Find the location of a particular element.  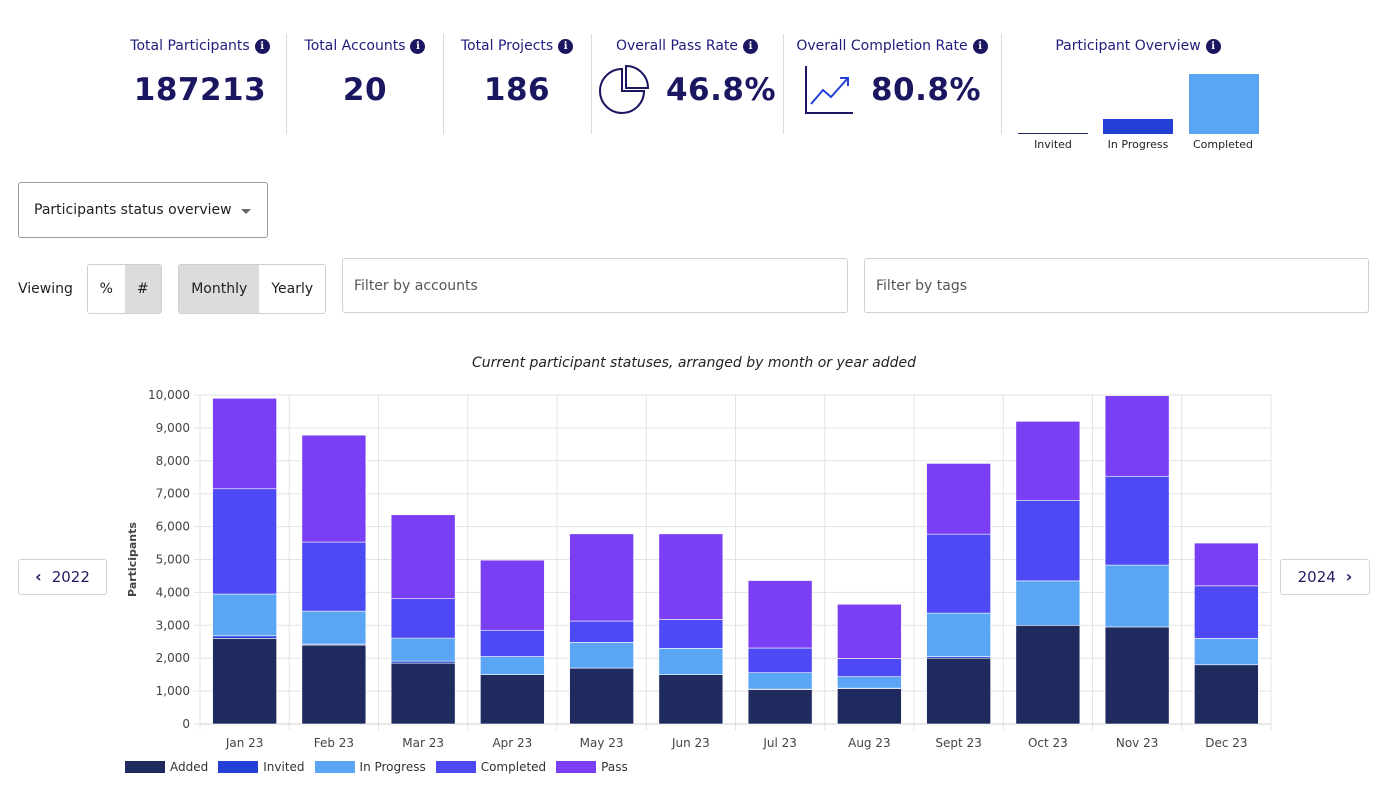

period-toggle: Monthly Yearly is located at coordinates (252, 289).